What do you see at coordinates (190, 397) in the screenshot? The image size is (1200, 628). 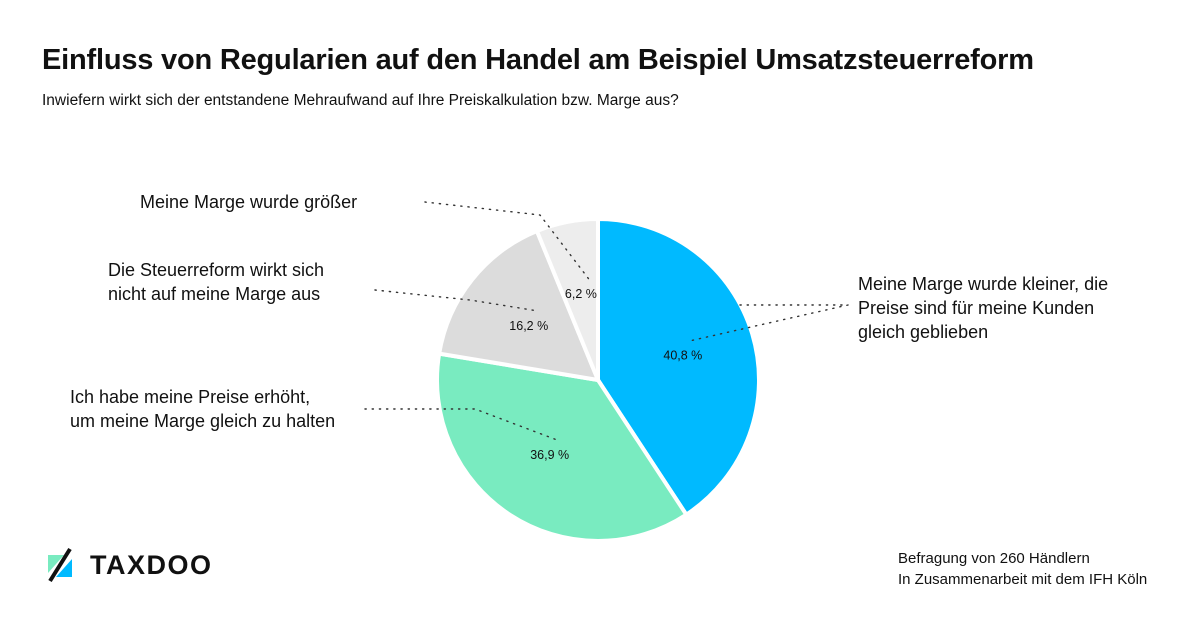 I see `slice-category-label-line: Ich habe meine Preise erhöht,` at bounding box center [190, 397].